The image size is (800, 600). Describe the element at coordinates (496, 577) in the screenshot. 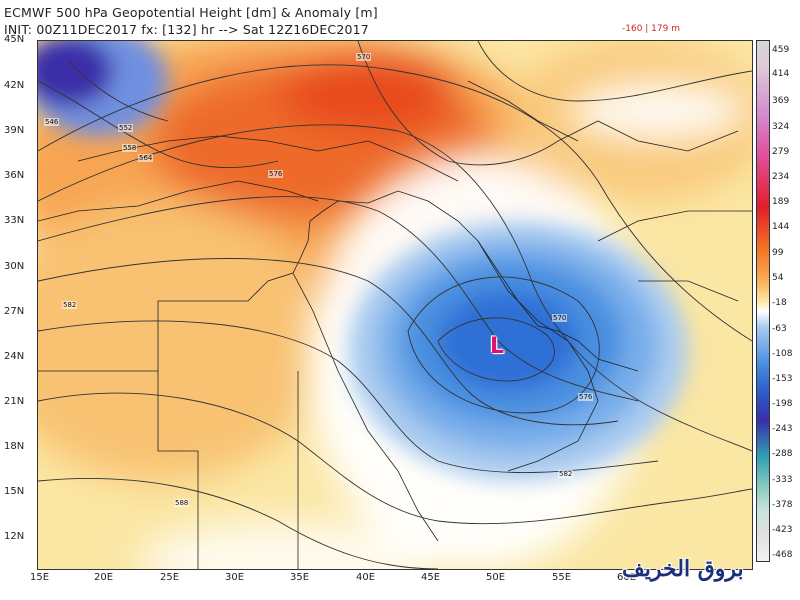

I see `lon-label: 50E` at that location.